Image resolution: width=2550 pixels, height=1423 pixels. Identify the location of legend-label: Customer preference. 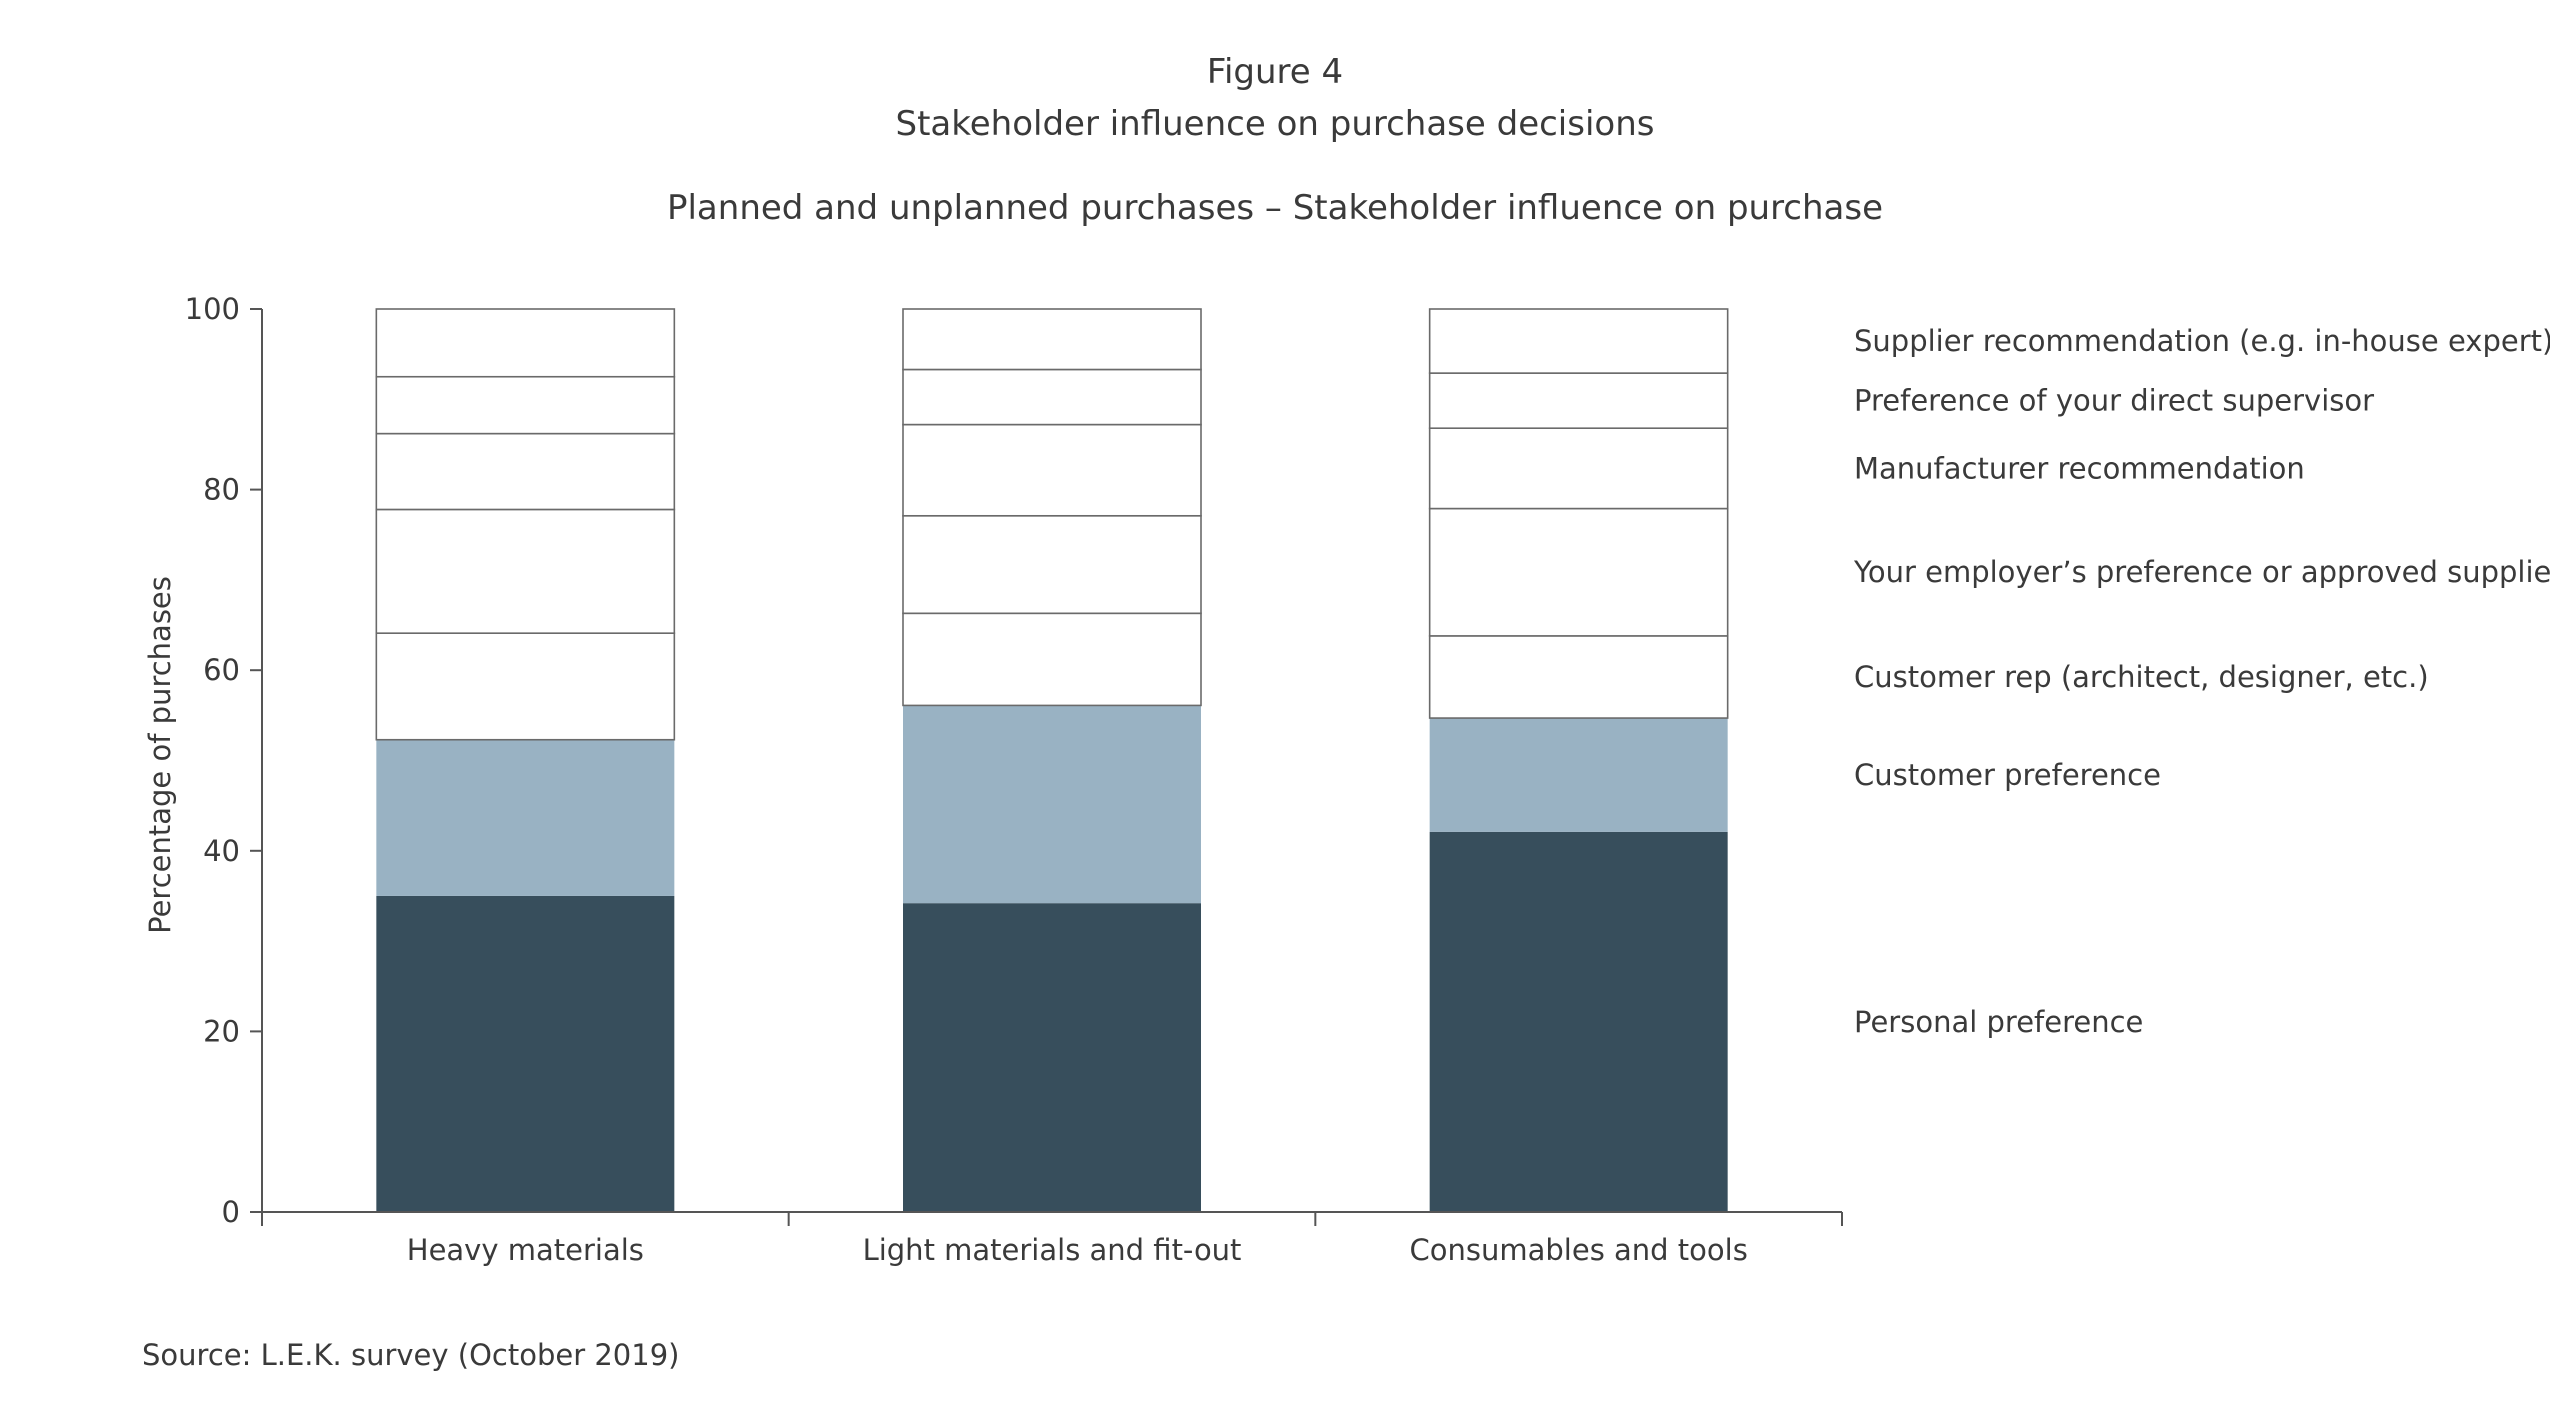
(2007, 775).